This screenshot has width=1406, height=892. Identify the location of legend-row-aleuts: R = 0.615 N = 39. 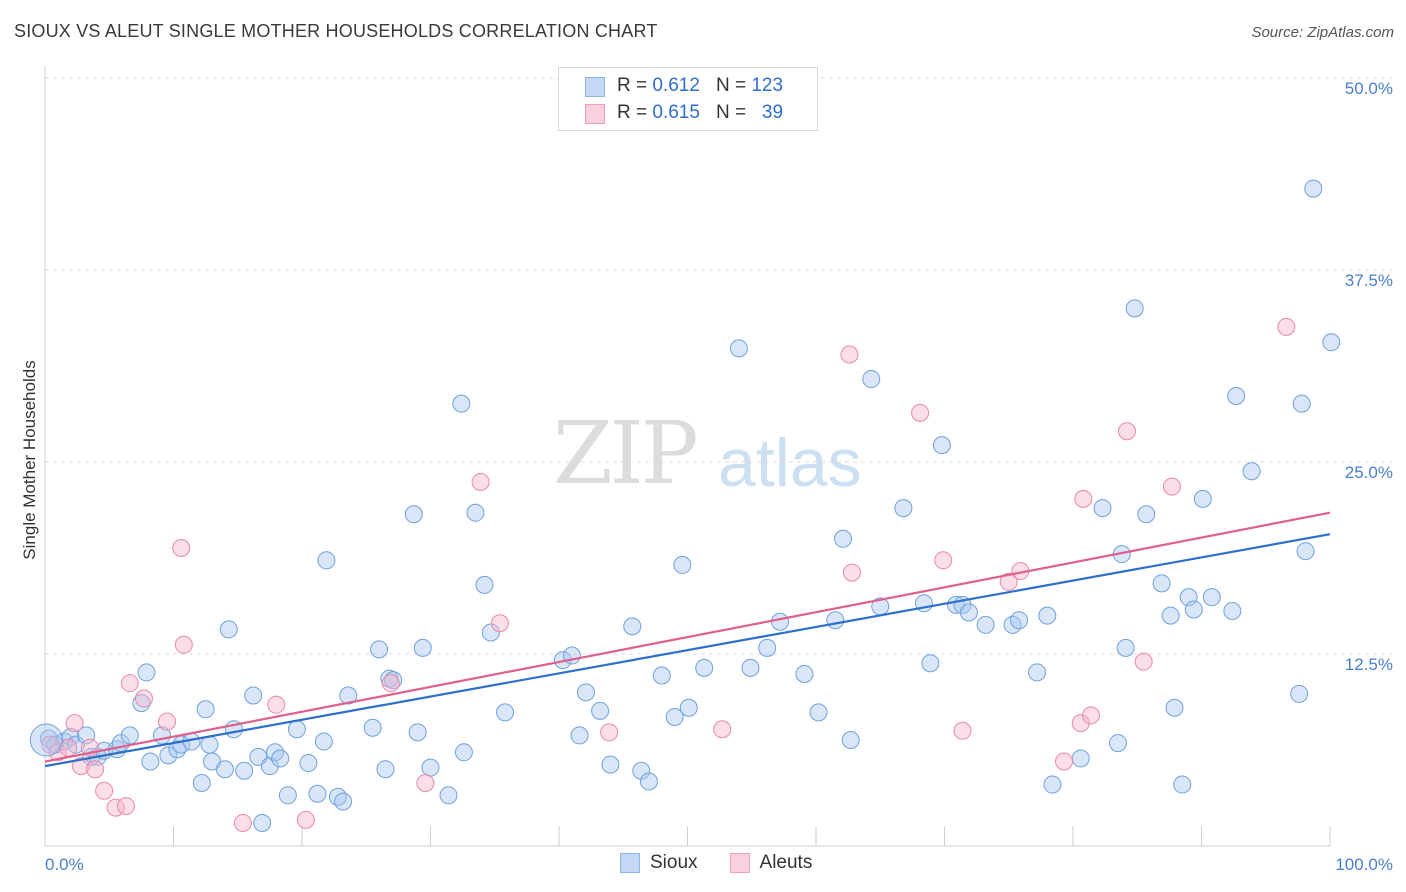
(700, 113).